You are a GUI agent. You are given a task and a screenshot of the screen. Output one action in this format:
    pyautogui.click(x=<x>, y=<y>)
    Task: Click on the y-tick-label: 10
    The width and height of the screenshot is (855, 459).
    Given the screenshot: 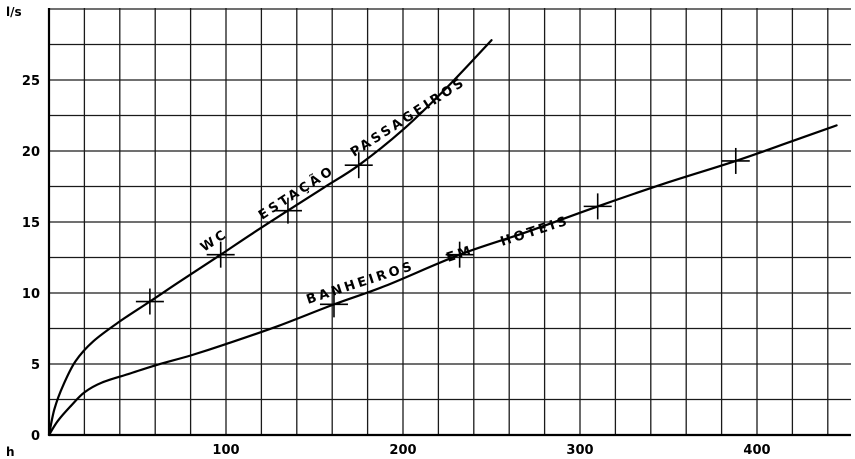 What is the action you would take?
    pyautogui.click(x=31, y=294)
    